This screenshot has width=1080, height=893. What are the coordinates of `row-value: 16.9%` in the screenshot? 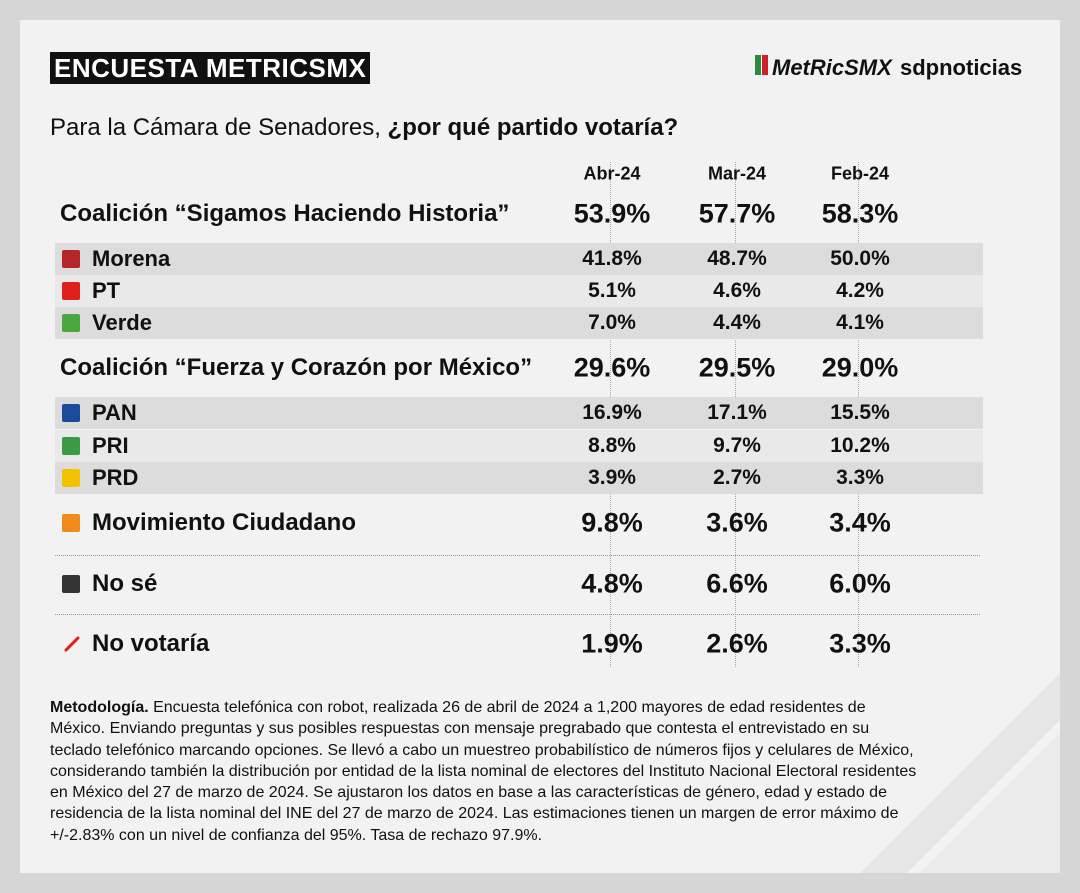 It's located at (612, 412).